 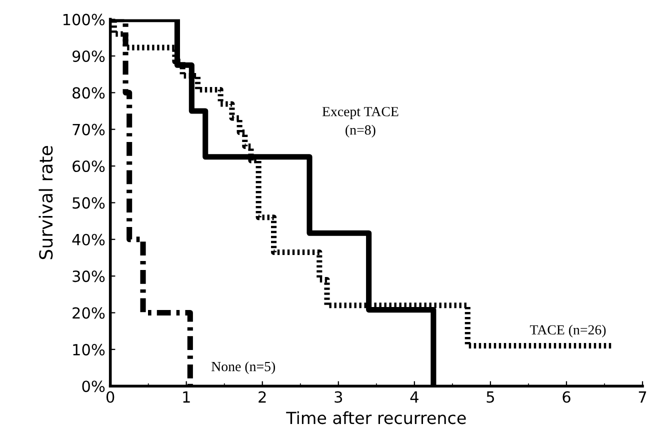 What do you see at coordinates (88, 130) in the screenshot?
I see `y-tick-label: 70%` at bounding box center [88, 130].